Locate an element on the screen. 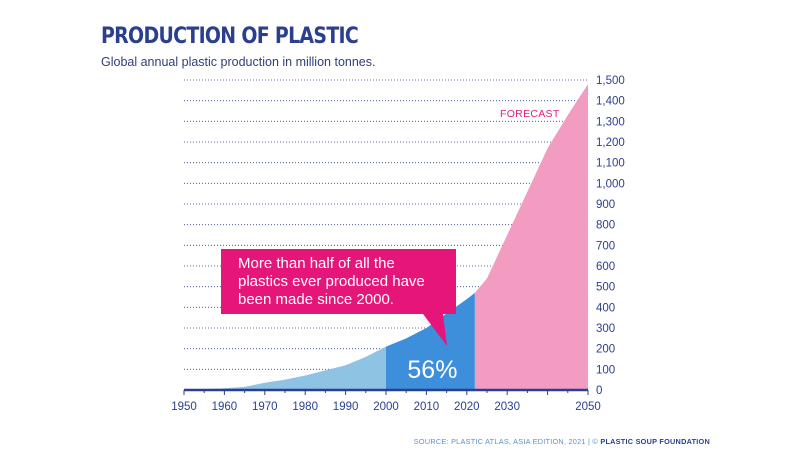 The height and width of the screenshot is (452, 800). x-tick-label: 2030 is located at coordinates (507, 407).